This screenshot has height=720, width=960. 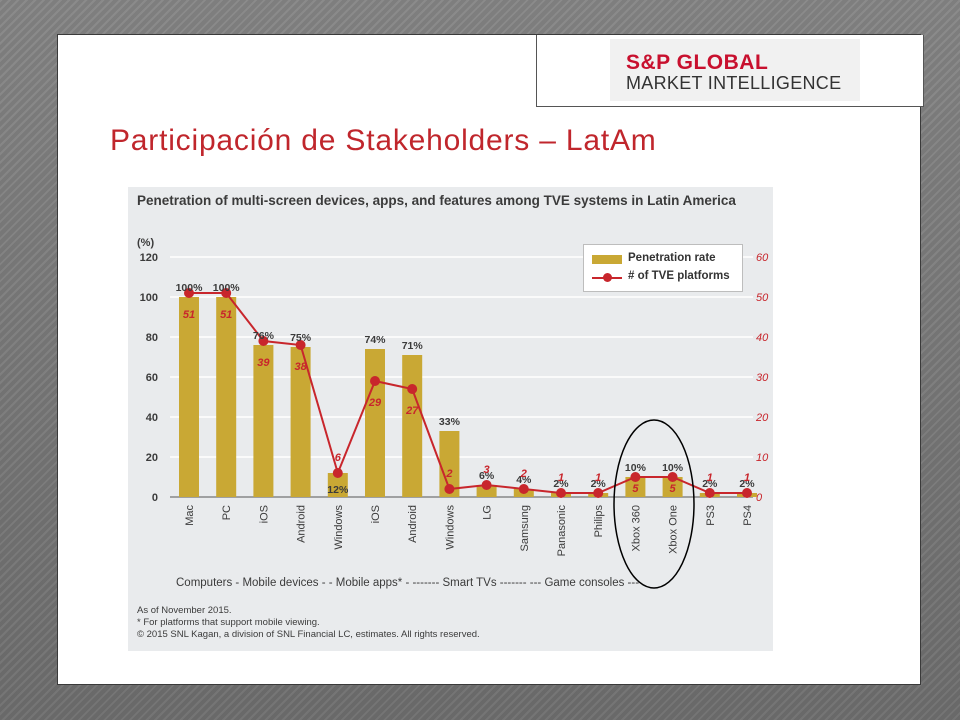 I want to click on y2-tick-label: 20, so click(x=762, y=418).